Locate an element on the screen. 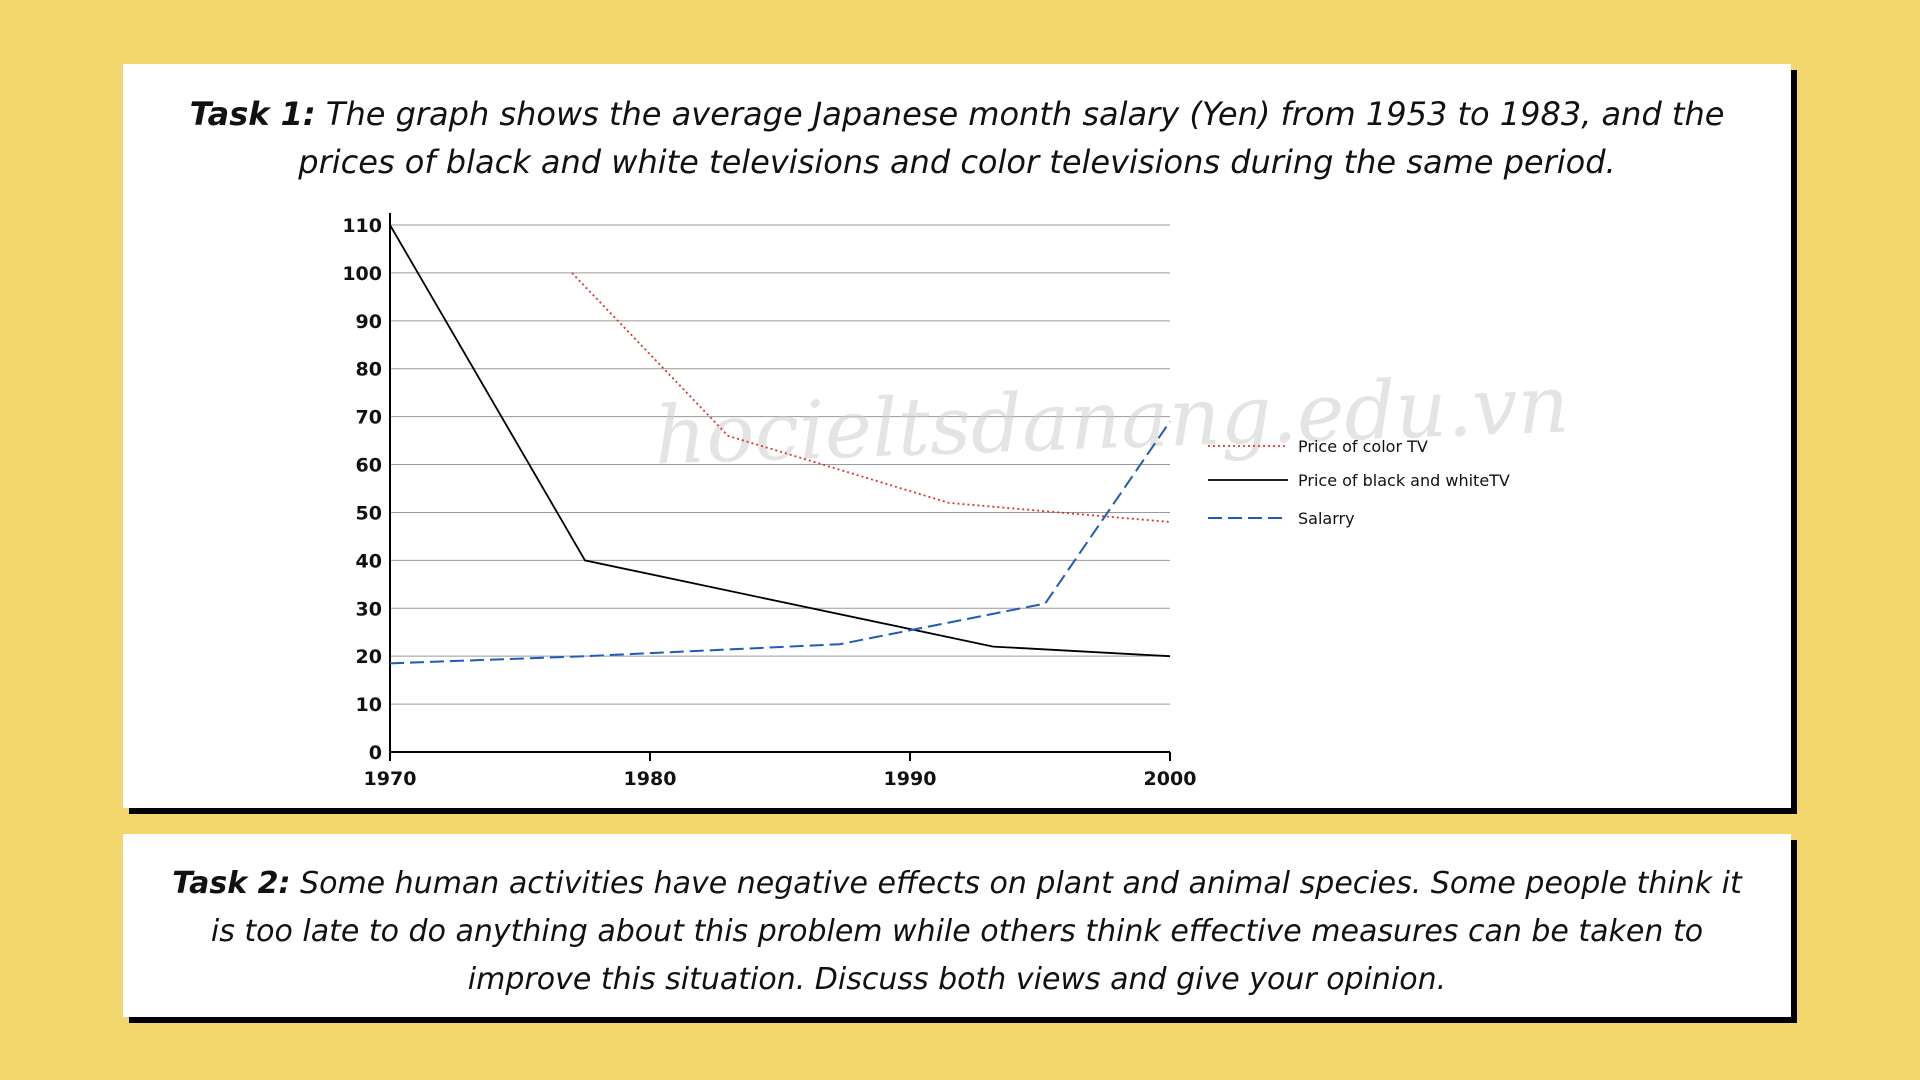 Image resolution: width=1920 pixels, height=1080 pixels. x-tick-label: 1980 is located at coordinates (650, 779).